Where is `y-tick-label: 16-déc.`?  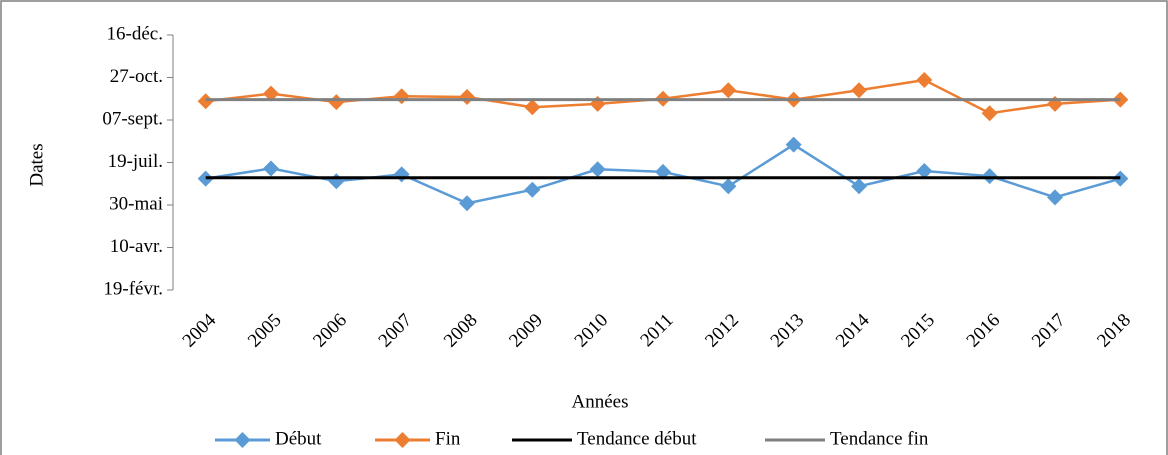 y-tick-label: 16-déc. is located at coordinates (135, 33).